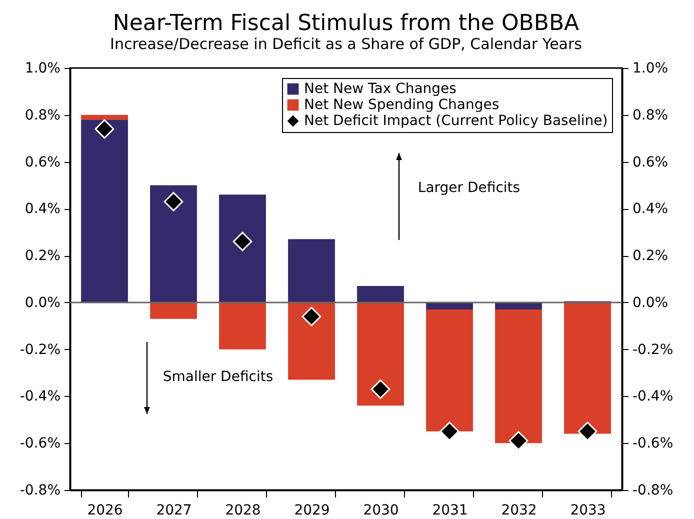 The height and width of the screenshot is (519, 694). What do you see at coordinates (402, 105) in the screenshot?
I see `legend-label: Net New Spending Changes` at bounding box center [402, 105].